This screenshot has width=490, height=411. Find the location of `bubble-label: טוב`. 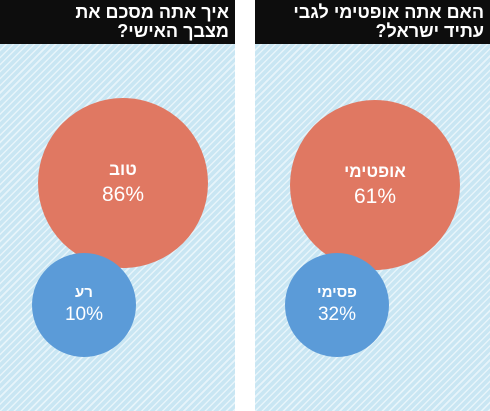

bubble-label: טוב is located at coordinates (123, 169).